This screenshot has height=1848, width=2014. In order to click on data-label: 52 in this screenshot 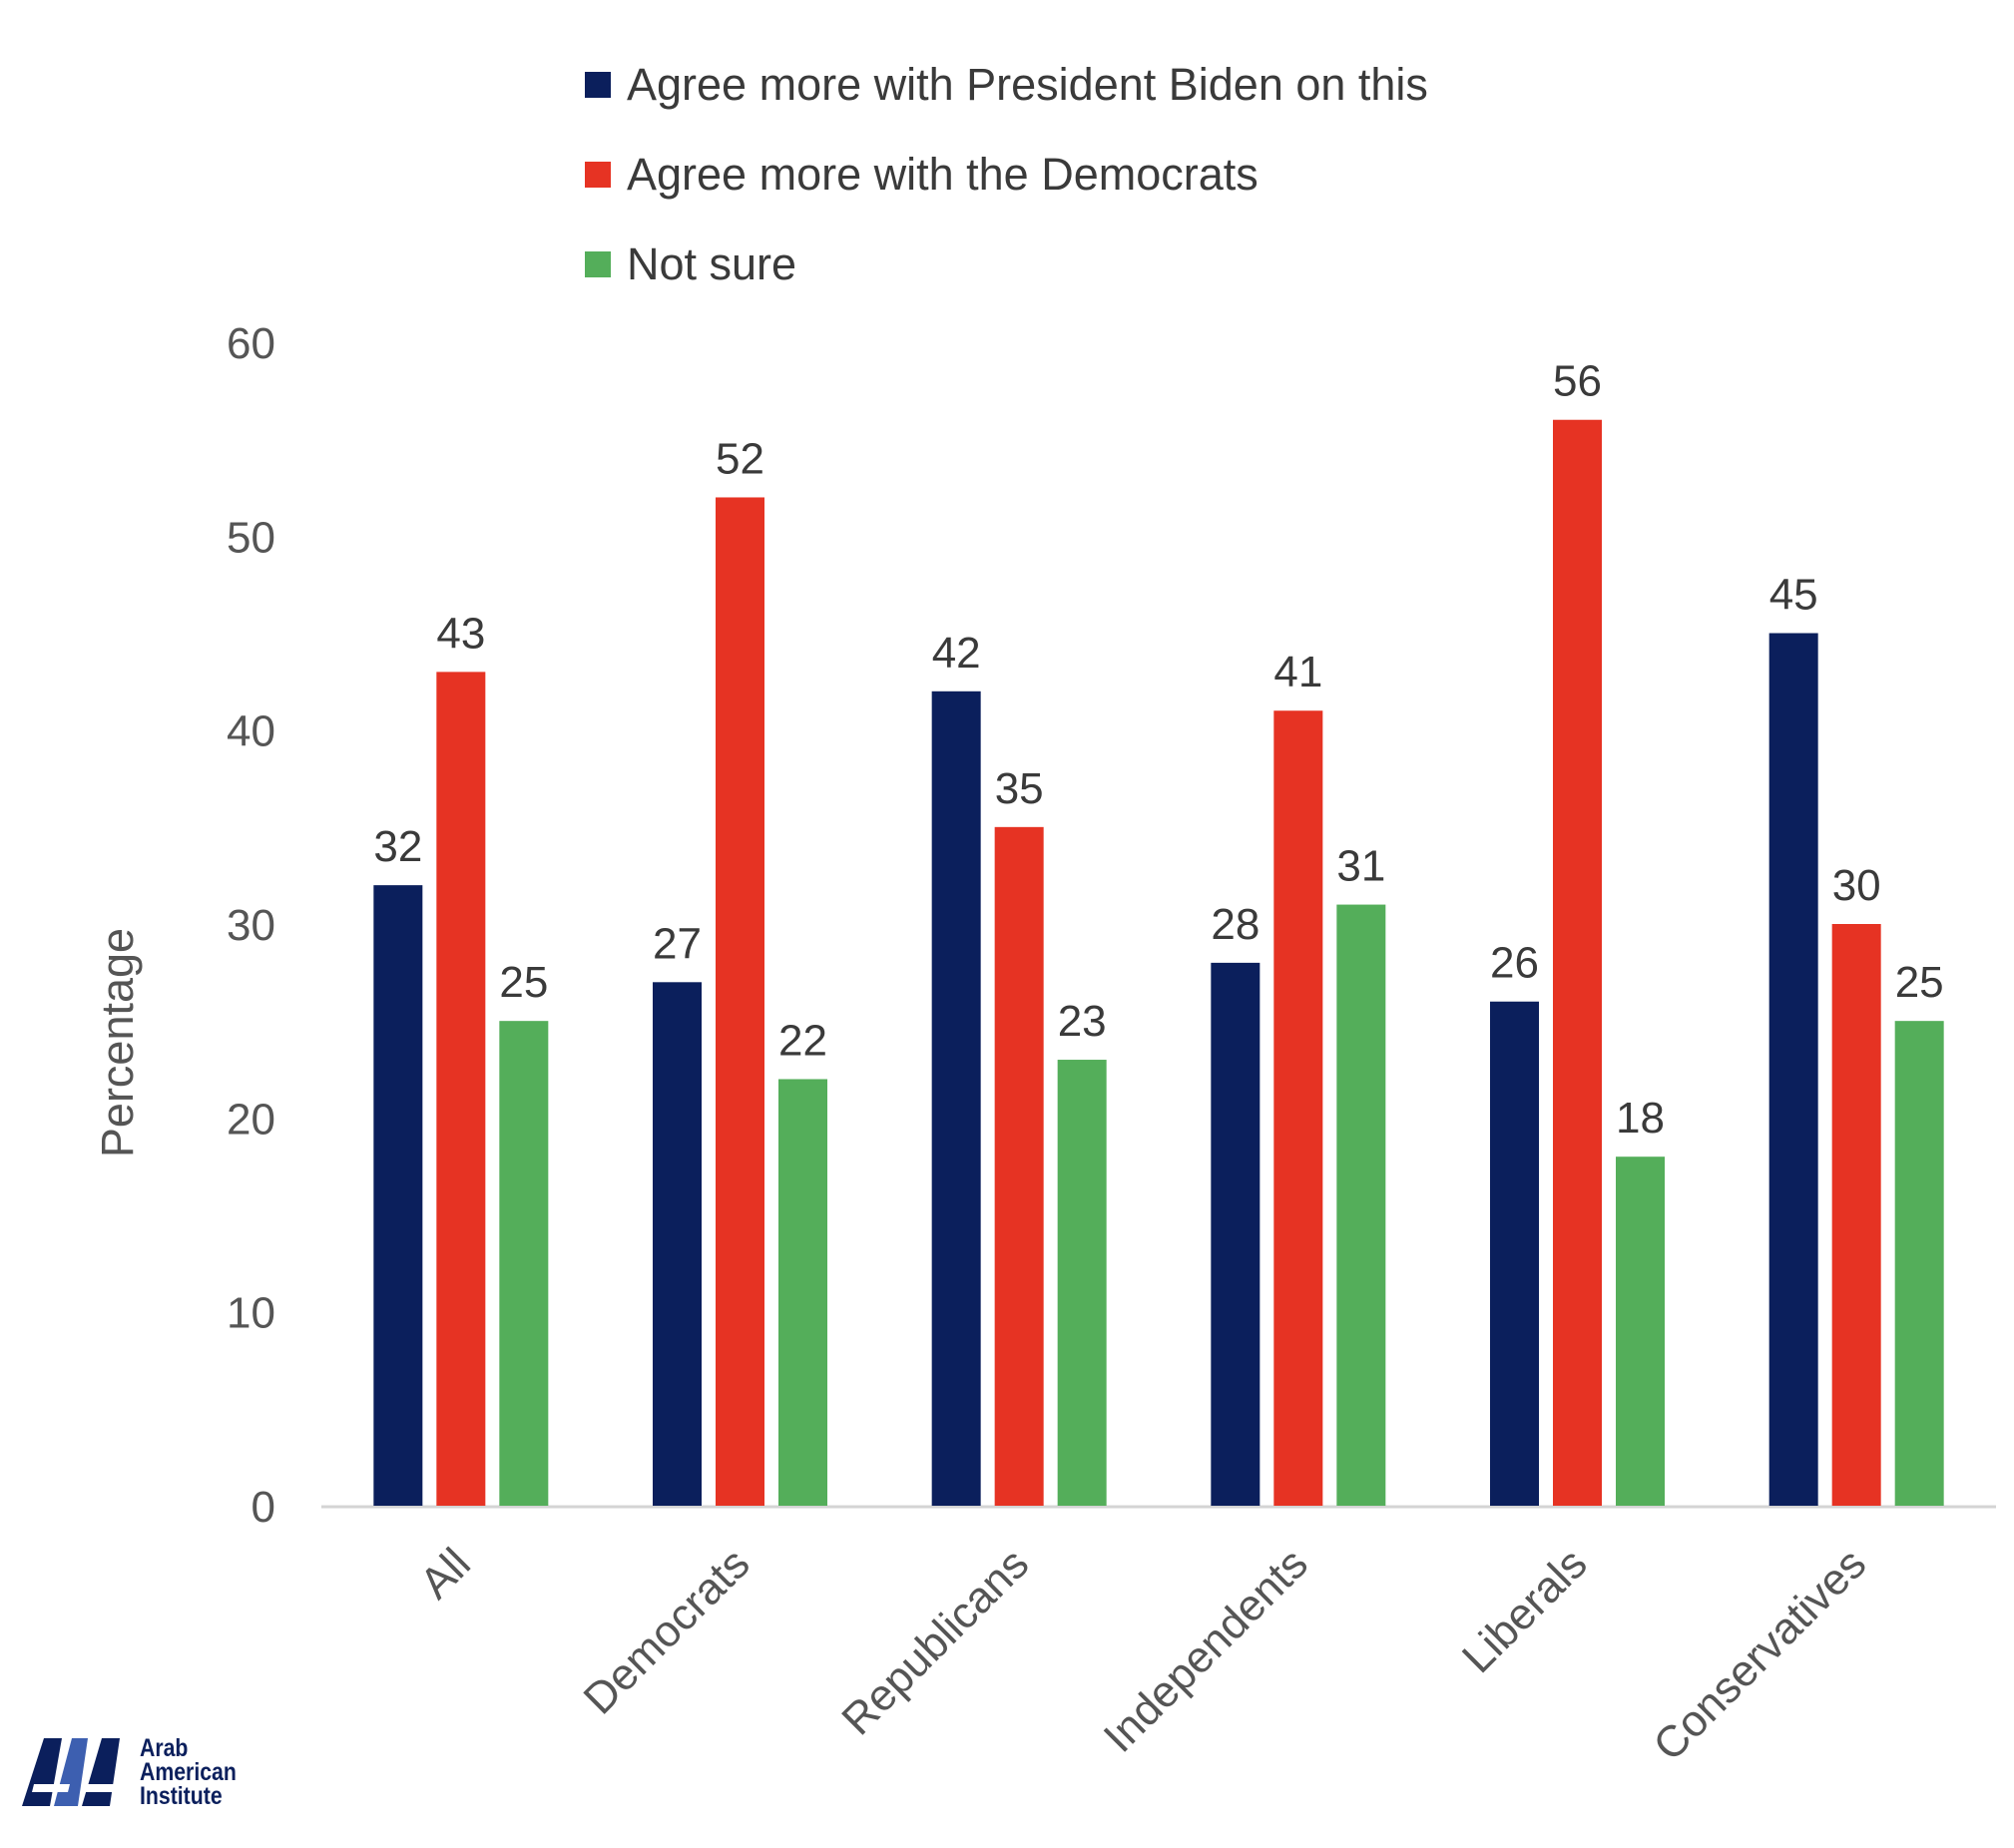, I will do `click(740, 459)`.